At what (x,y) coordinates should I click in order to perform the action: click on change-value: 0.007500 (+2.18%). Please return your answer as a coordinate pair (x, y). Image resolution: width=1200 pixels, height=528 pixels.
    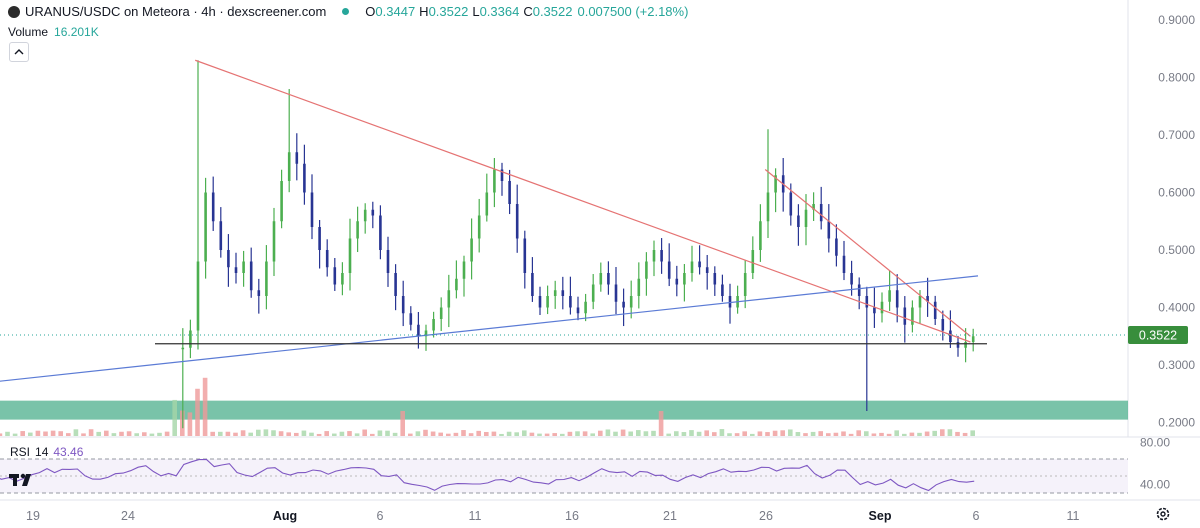
    Looking at the image, I should click on (633, 11).